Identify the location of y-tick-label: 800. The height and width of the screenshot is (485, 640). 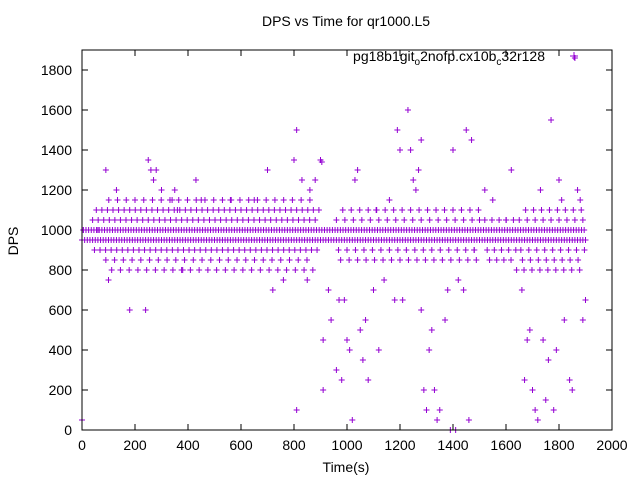
(61, 270).